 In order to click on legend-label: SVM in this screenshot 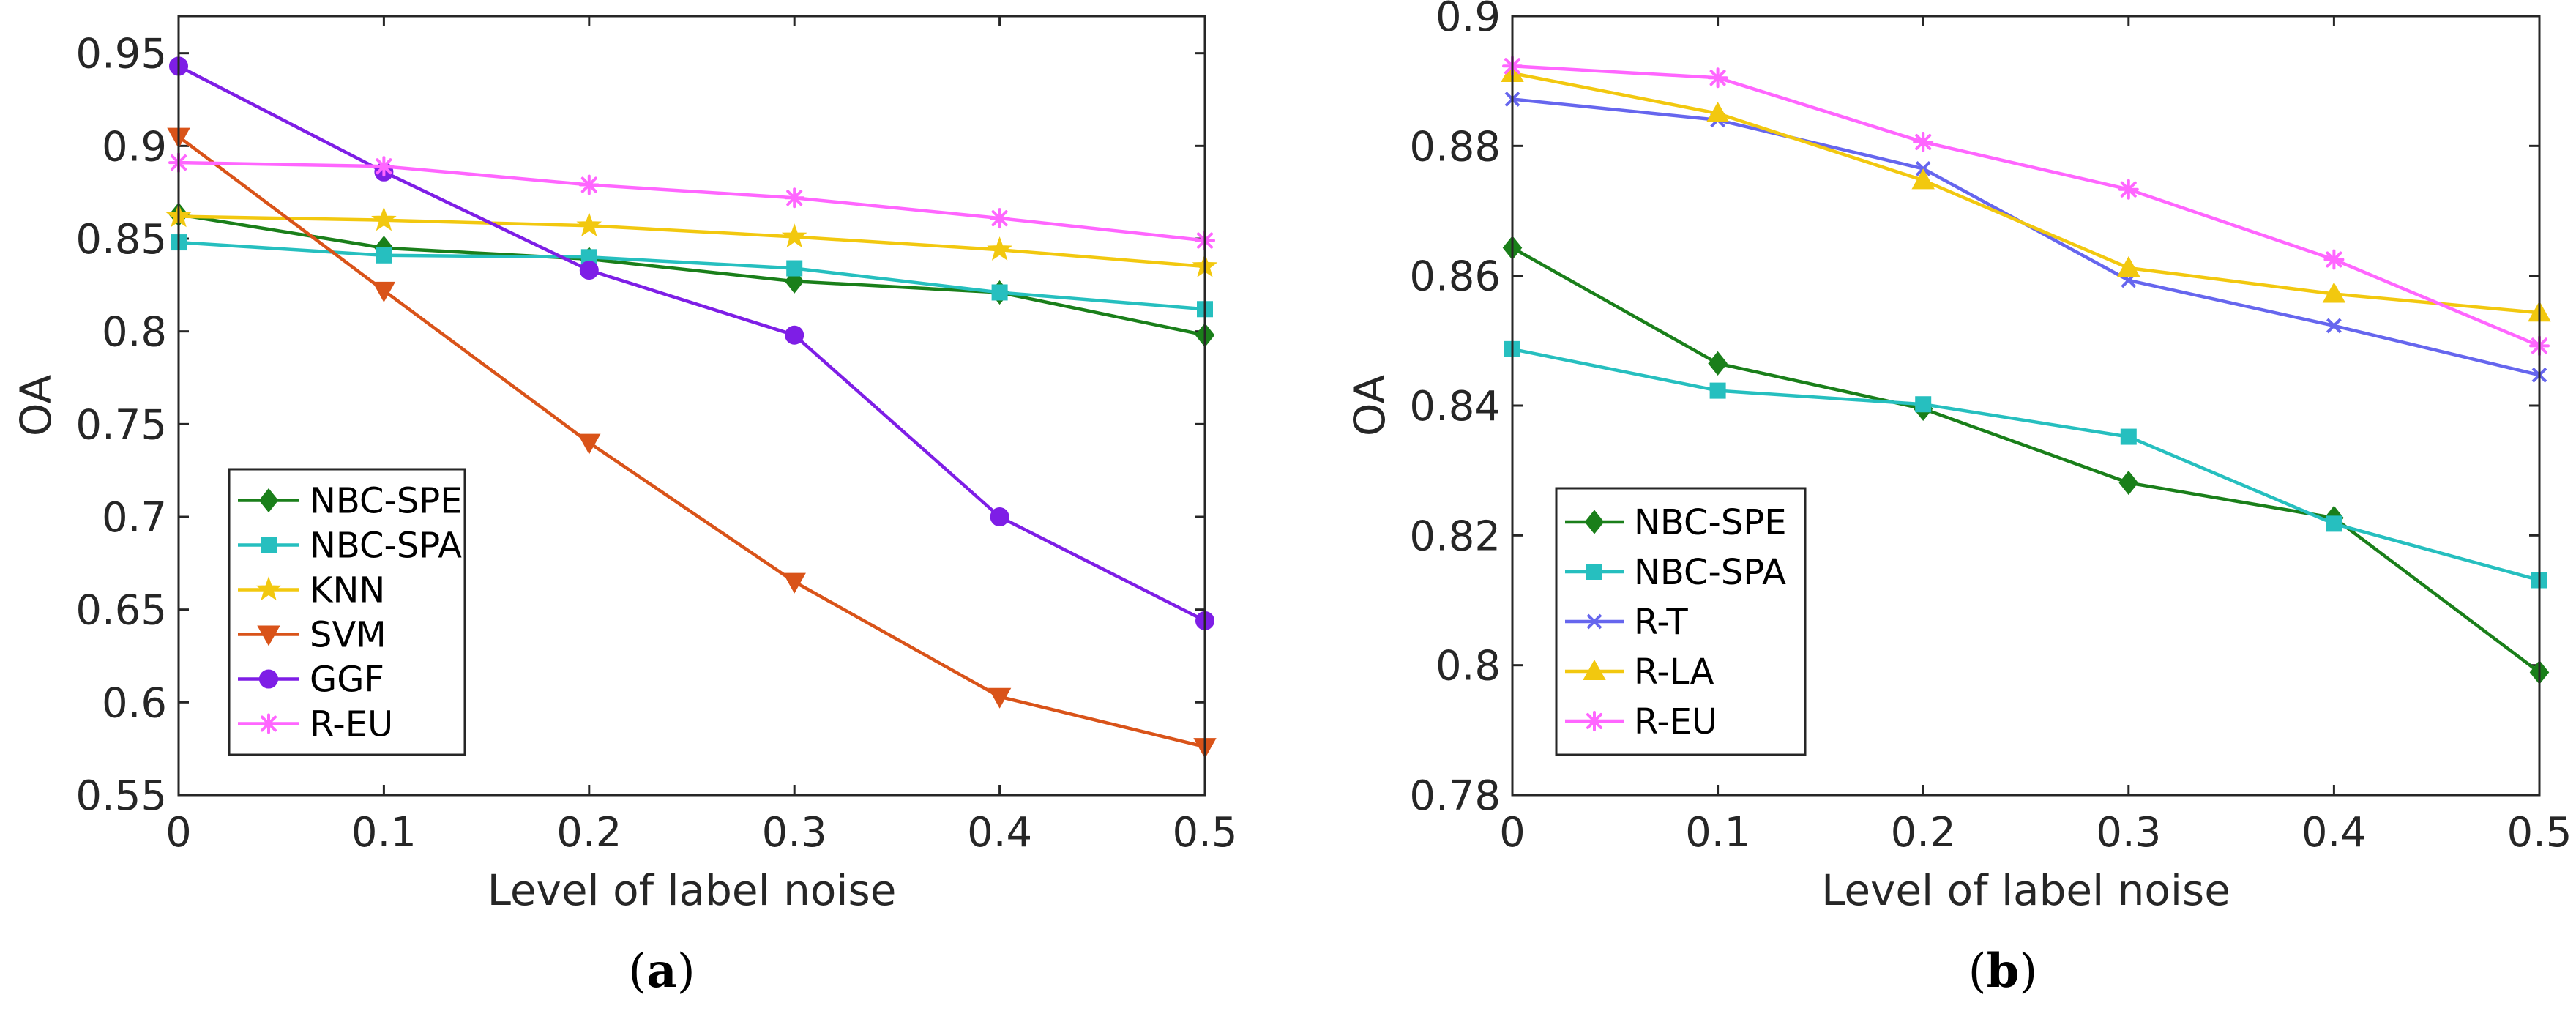, I will do `click(348, 635)`.